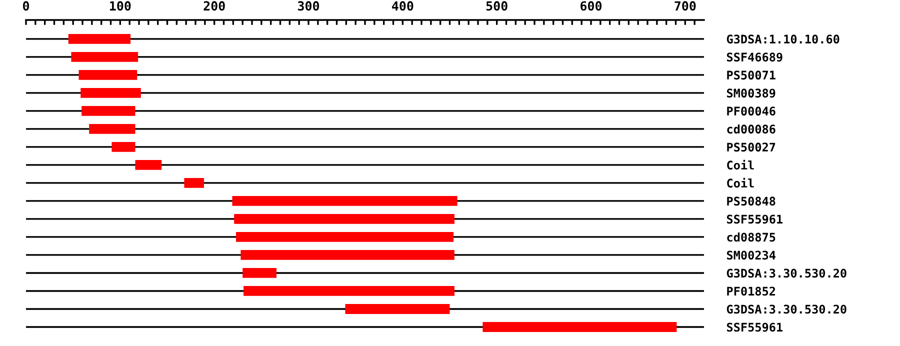 The image size is (900, 346). Describe the element at coordinates (214, 6) in the screenshot. I see `x-tick-label: 200` at that location.